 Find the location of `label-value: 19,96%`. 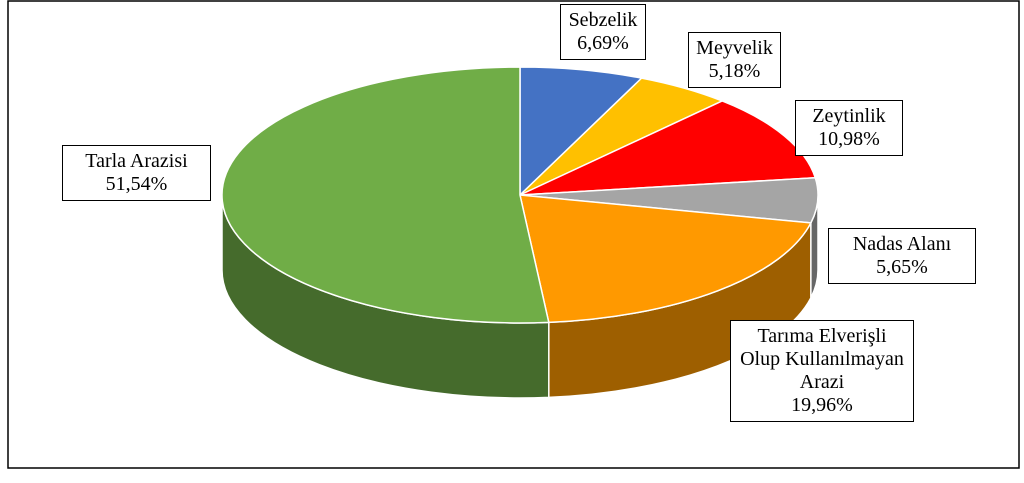

label-value: 19,96% is located at coordinates (822, 405).